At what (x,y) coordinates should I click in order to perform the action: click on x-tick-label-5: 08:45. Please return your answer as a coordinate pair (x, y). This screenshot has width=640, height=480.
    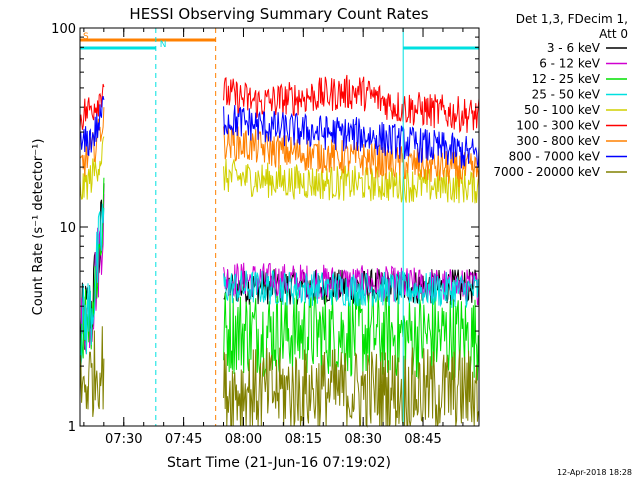
    Looking at the image, I should click on (422, 439).